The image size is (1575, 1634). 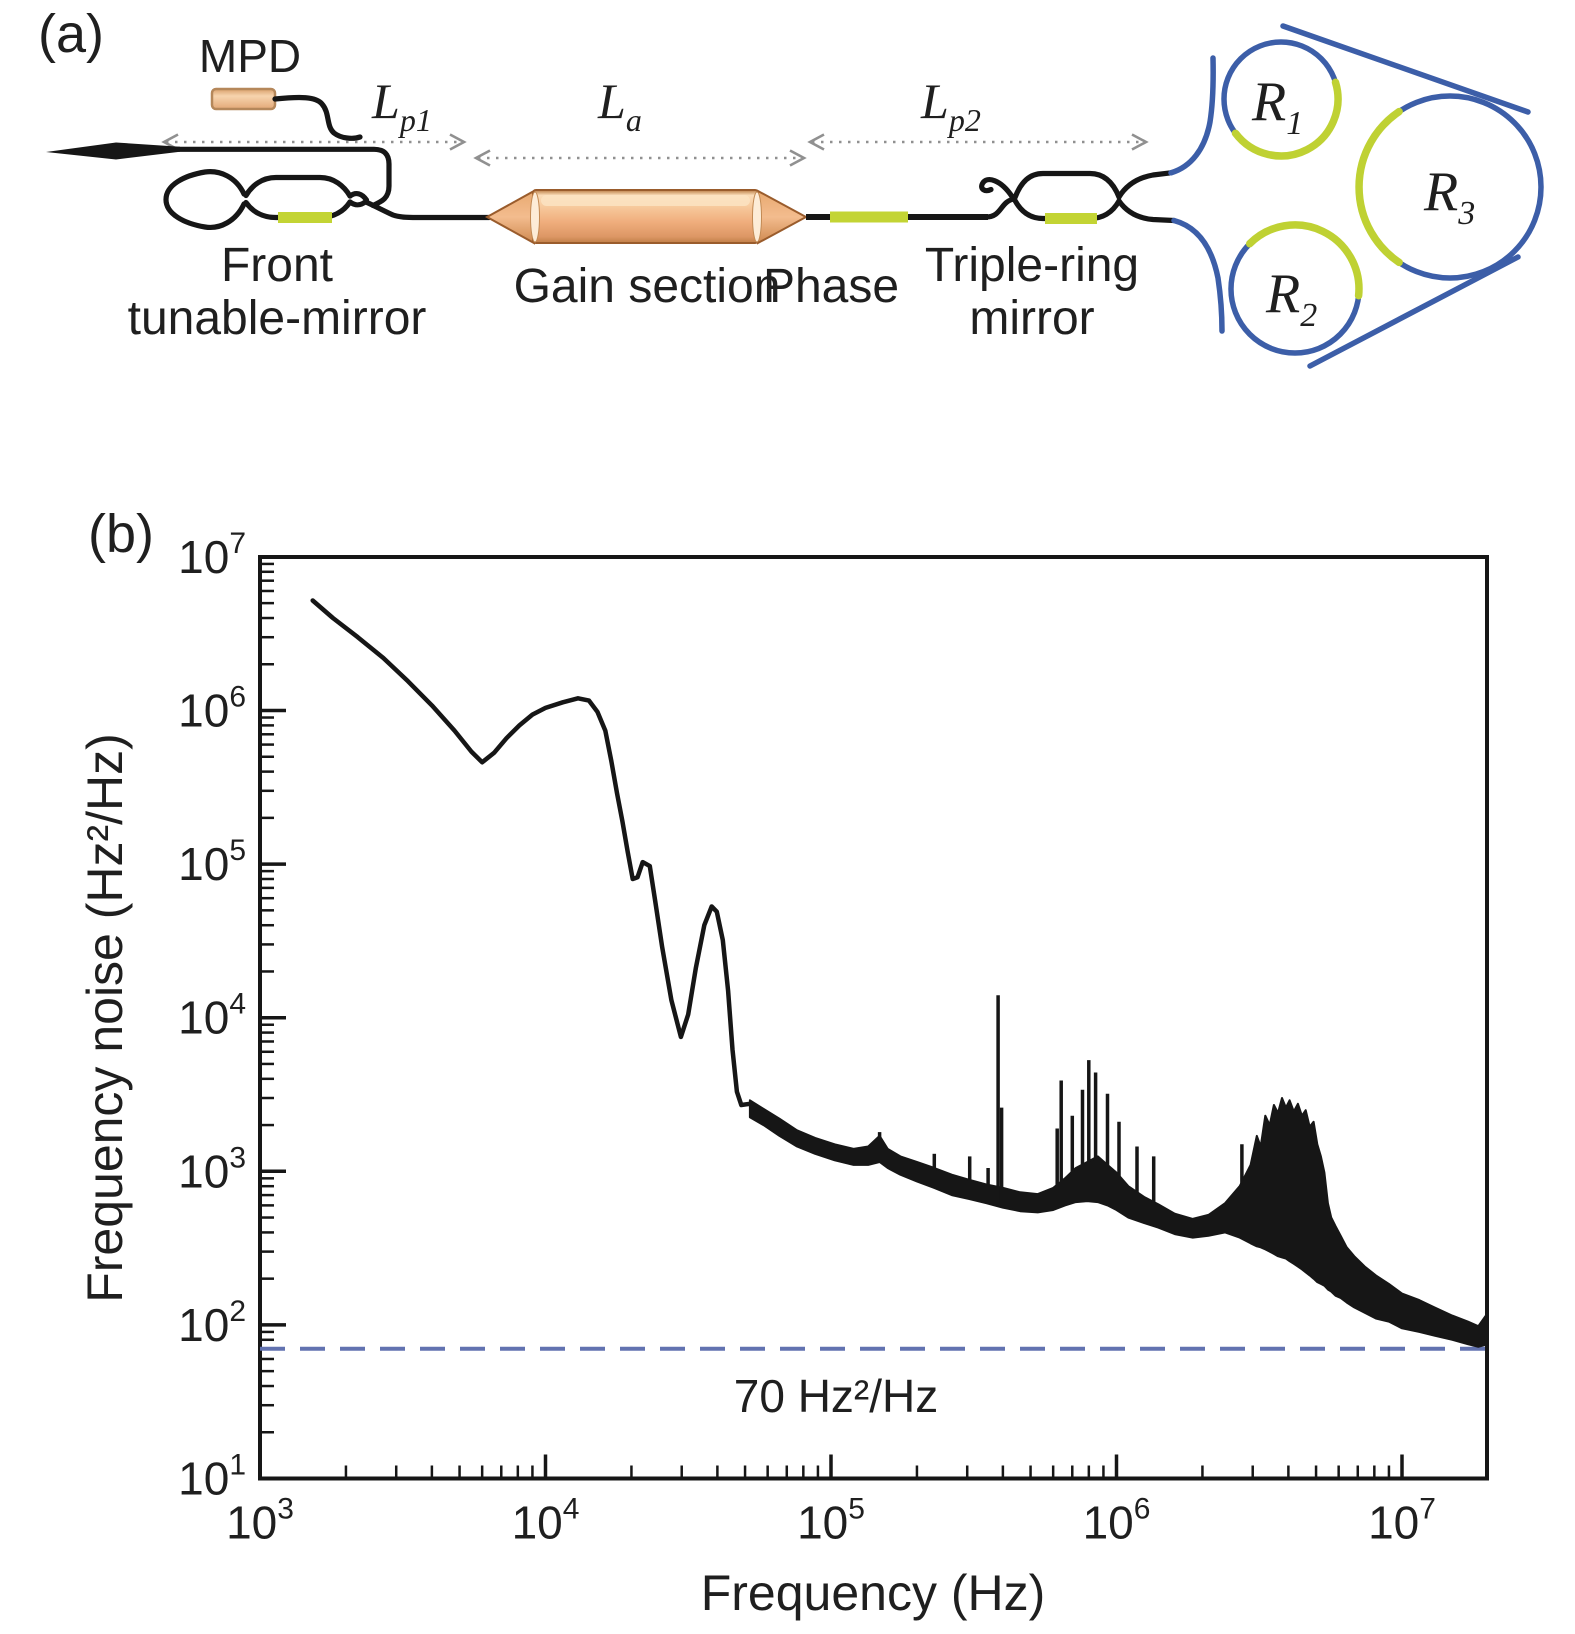 I want to click on lp2-arrowhead-left, so click(x=816, y=142).